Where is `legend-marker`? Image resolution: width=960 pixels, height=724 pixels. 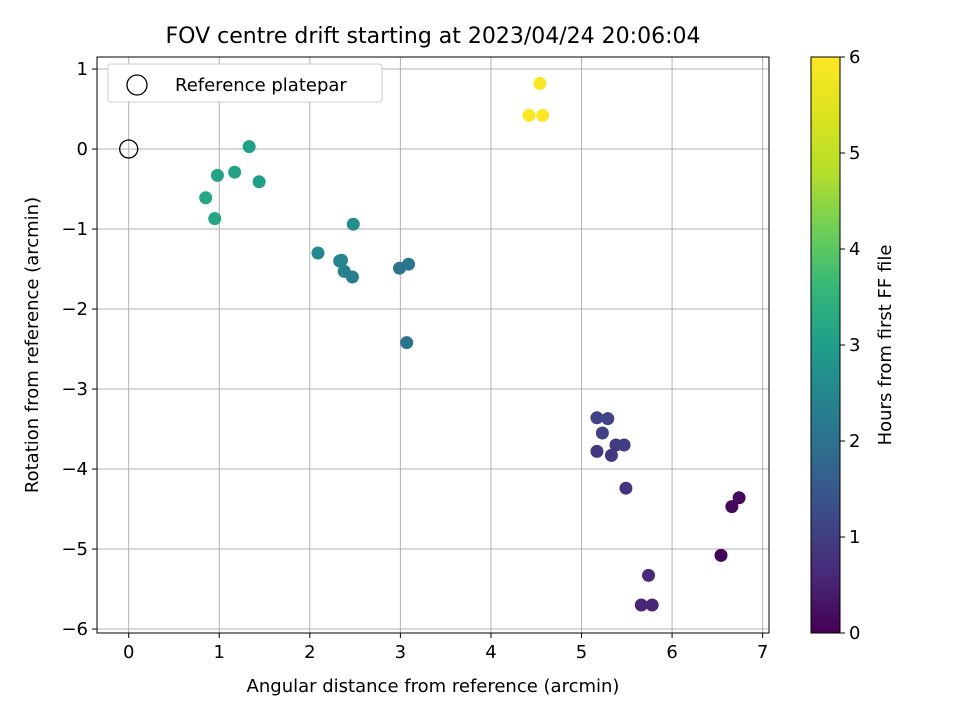
legend-marker is located at coordinates (137, 85).